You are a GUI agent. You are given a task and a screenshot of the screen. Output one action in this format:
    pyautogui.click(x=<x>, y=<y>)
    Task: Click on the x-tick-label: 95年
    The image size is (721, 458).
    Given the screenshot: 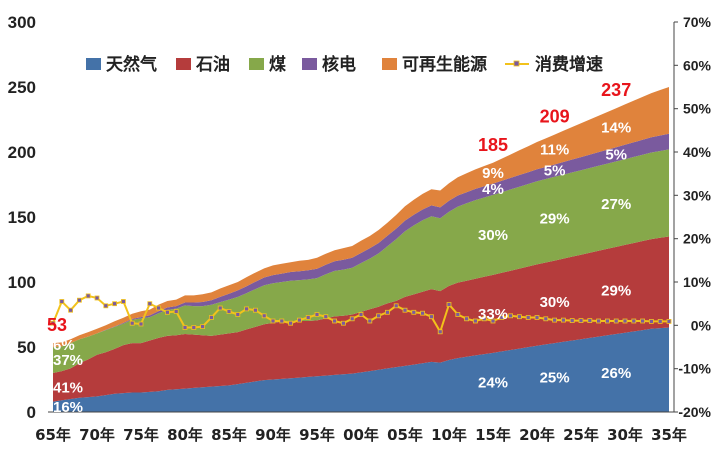 What is the action you would take?
    pyautogui.click(x=317, y=435)
    